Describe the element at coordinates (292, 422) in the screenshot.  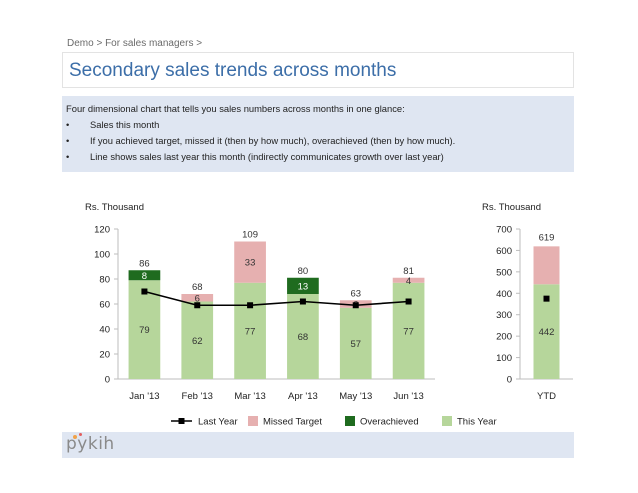
I see `legend-label: Missed Target` at that location.